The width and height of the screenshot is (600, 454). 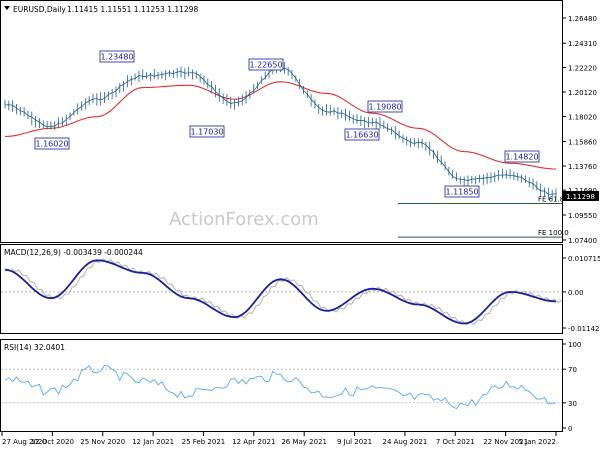 What do you see at coordinates (404, 442) in the screenshot?
I see `time-tick-label: 24 Aug 2021` at bounding box center [404, 442].